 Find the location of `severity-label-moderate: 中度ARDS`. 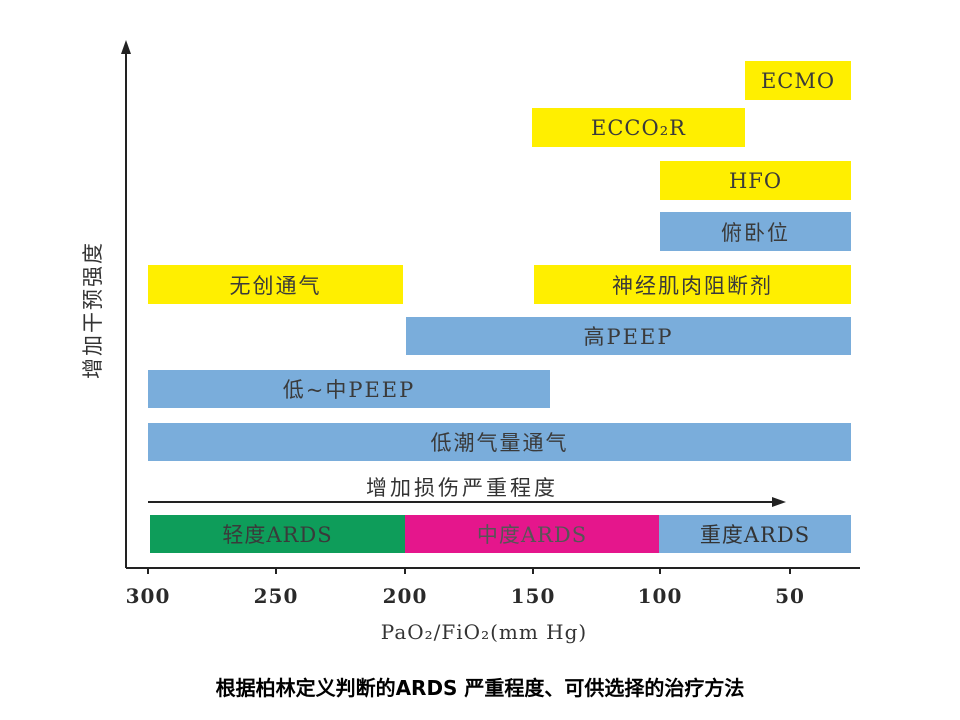

severity-label-moderate: 中度ARDS is located at coordinates (532, 535).